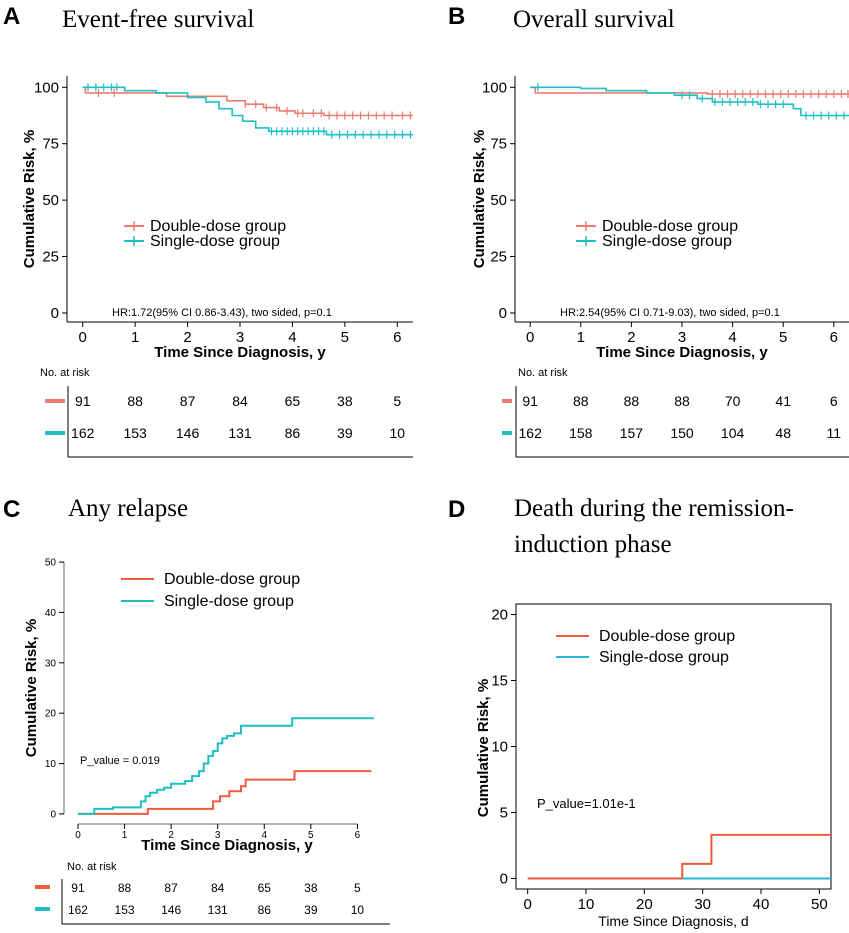 The width and height of the screenshot is (849, 933). Describe the element at coordinates (631, 337) in the screenshot. I see `x-tick-label: 2` at that location.